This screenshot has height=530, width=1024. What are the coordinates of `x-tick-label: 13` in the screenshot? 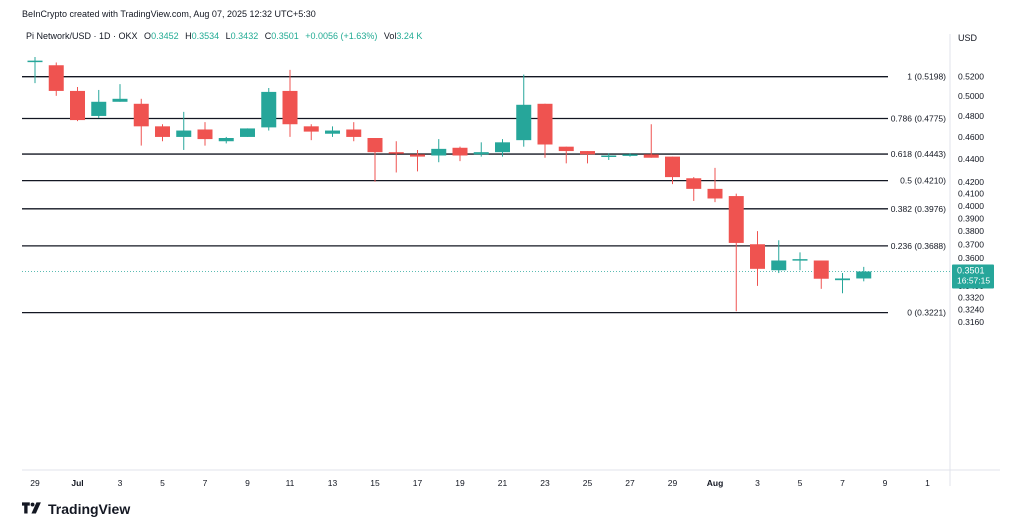 It's located at (333, 483).